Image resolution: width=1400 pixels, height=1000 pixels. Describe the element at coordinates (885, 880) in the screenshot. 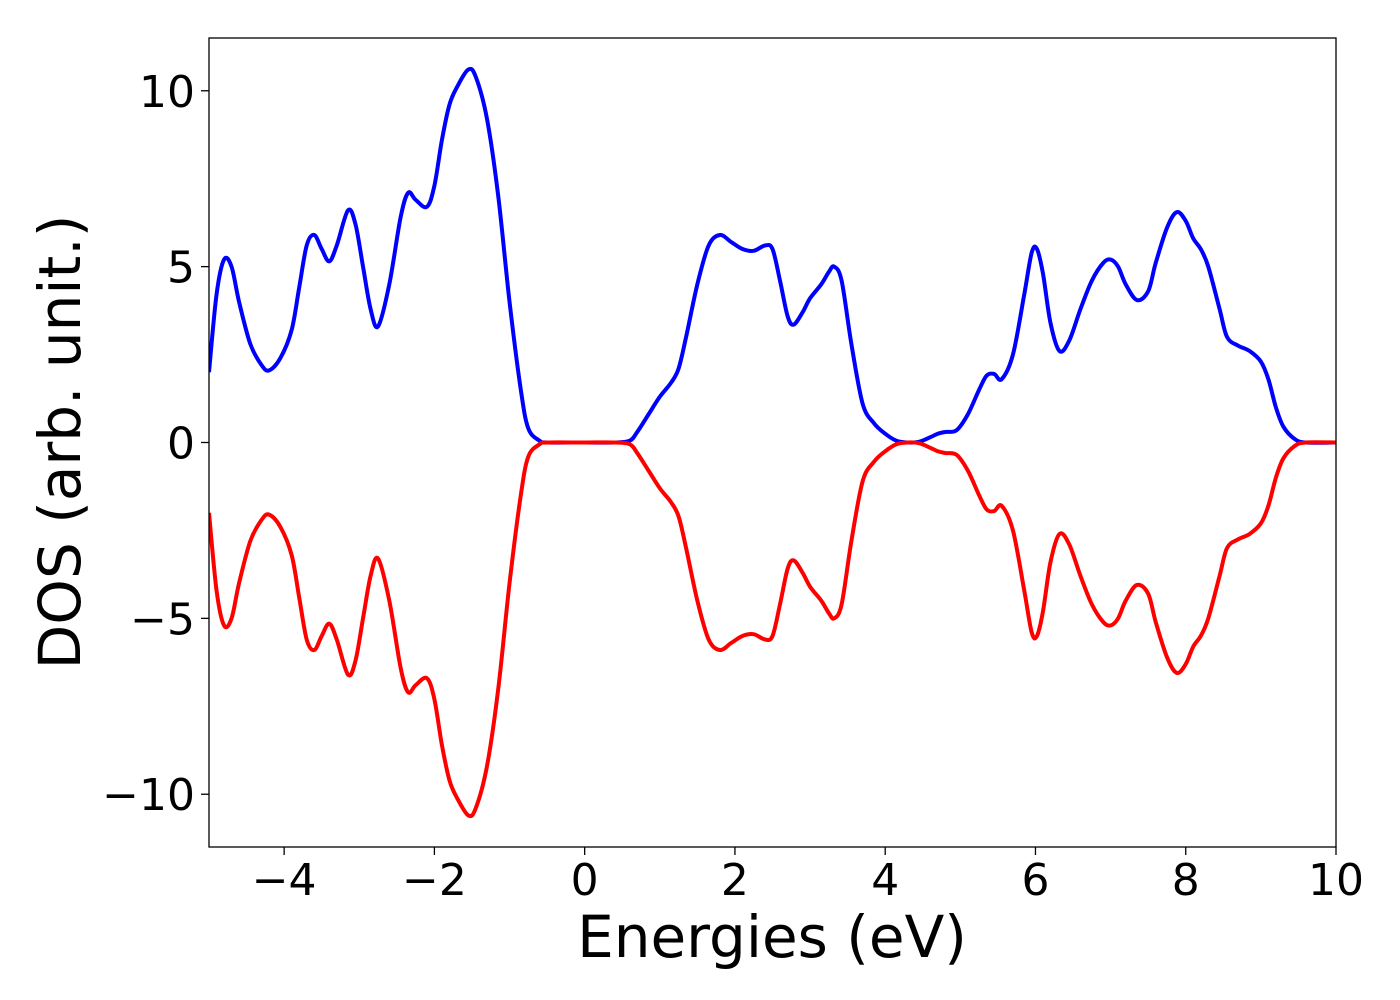

I see `x-tick-label: 4` at that location.